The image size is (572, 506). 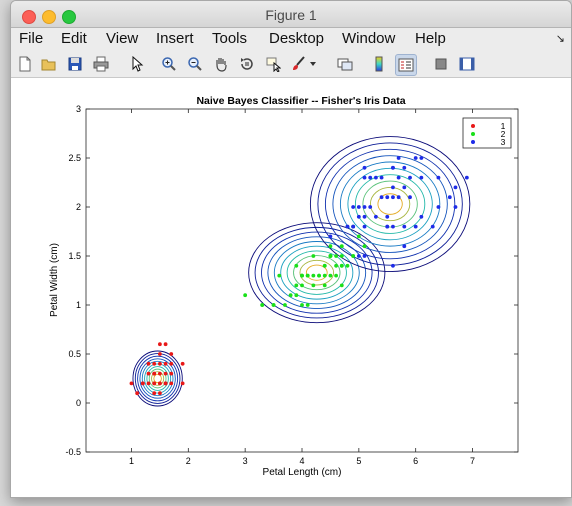 I want to click on dock-arrow-icon: ↘, so click(x=560, y=39).